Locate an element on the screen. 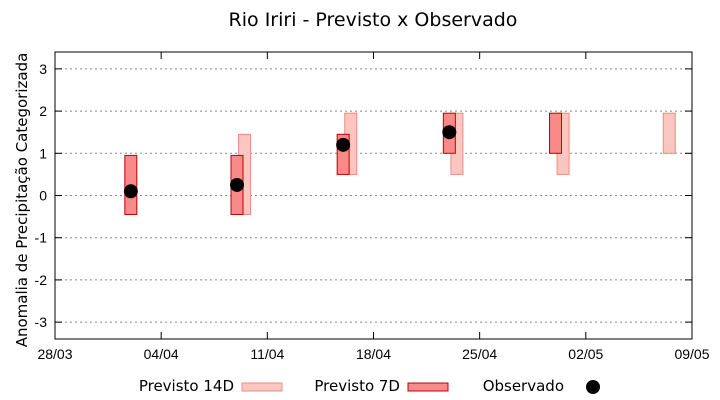 This screenshot has width=720, height=400. y-tick-label: 3 is located at coordinates (43, 69).